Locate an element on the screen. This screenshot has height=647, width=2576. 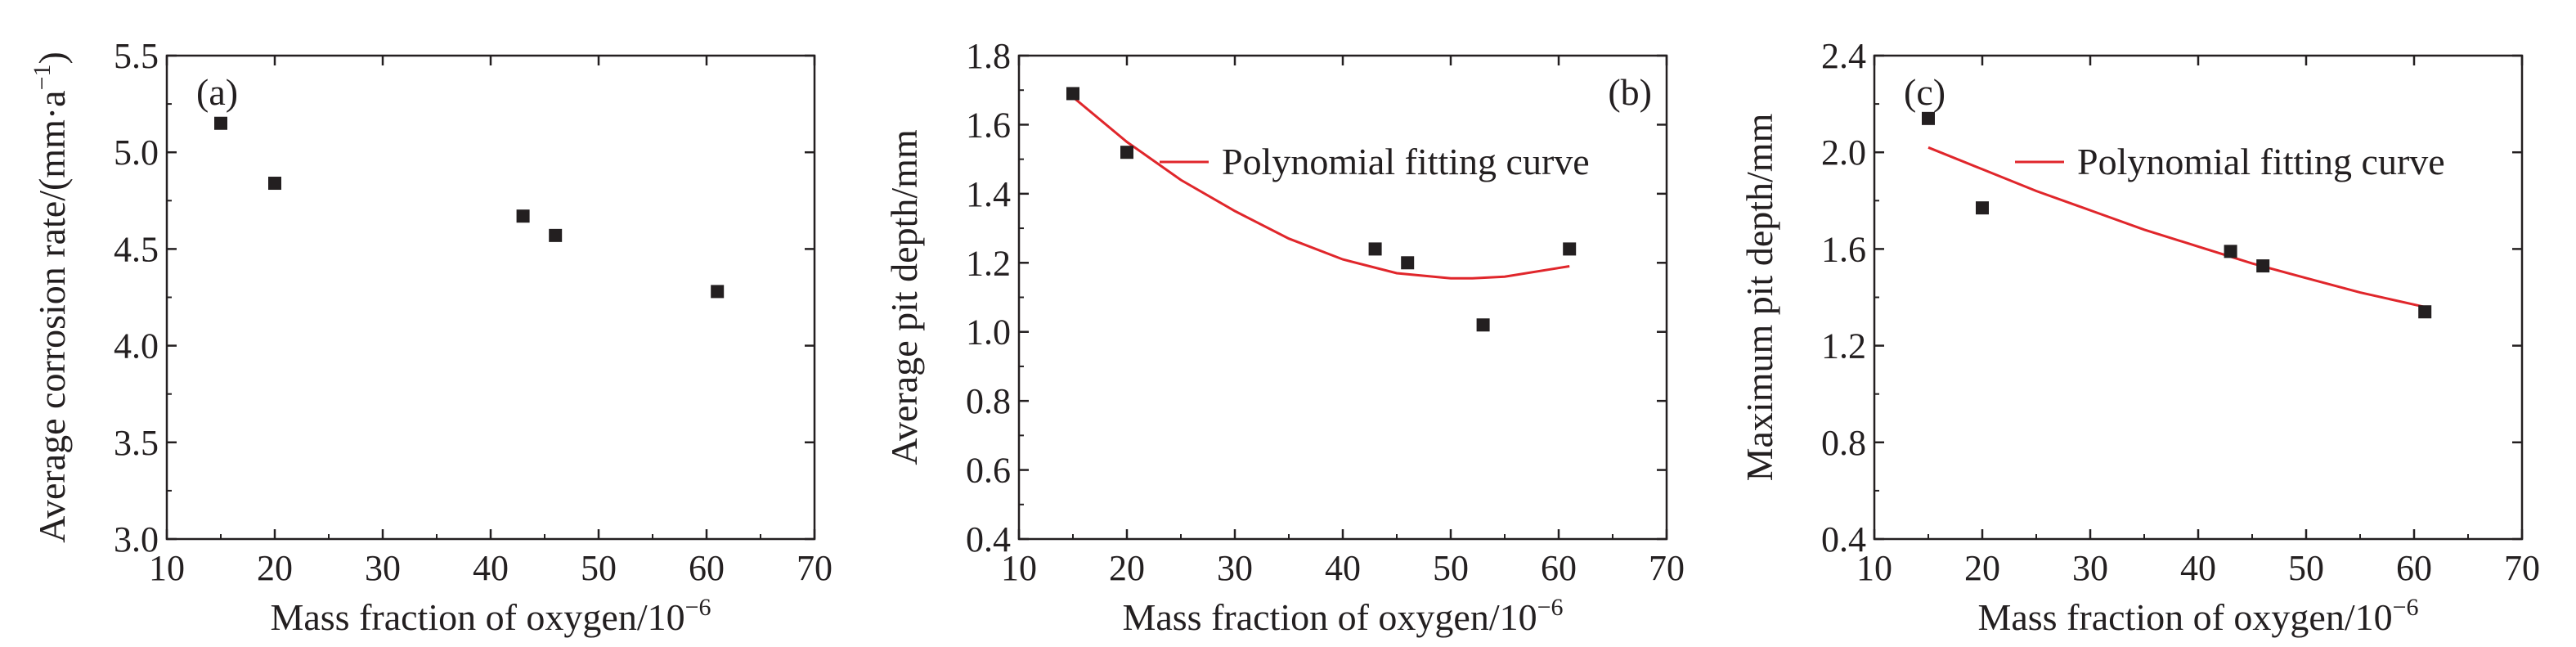
y-axis-label-text: Maximum pit depth/mm is located at coordinates (1759, 297).